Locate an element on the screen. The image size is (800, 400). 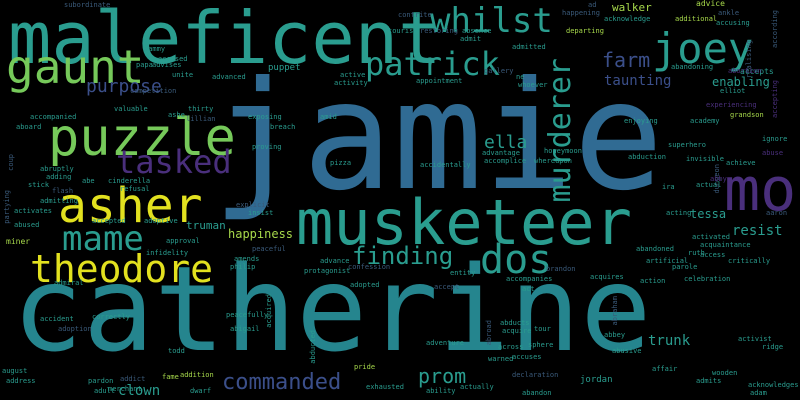
word-abused: abused is located at coordinates (27, 225).